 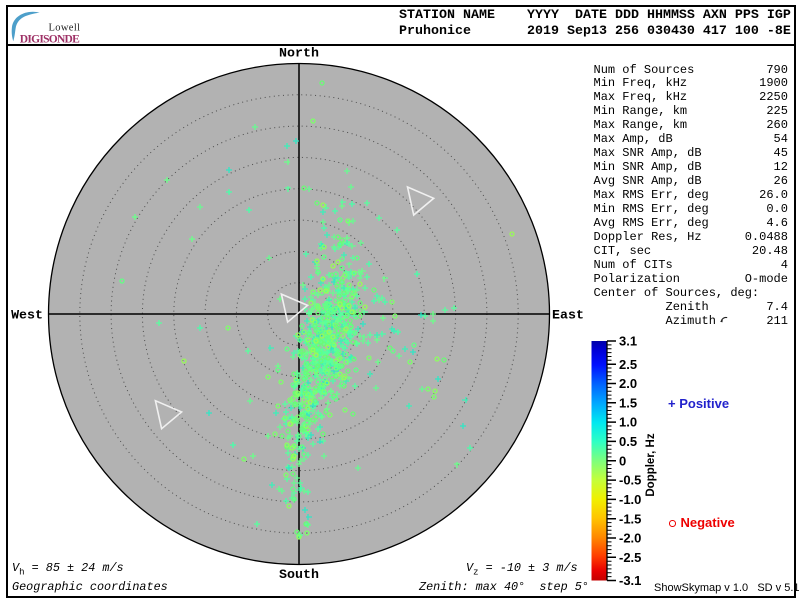 I want to click on svg-text: 1.5, so click(x=628, y=402).